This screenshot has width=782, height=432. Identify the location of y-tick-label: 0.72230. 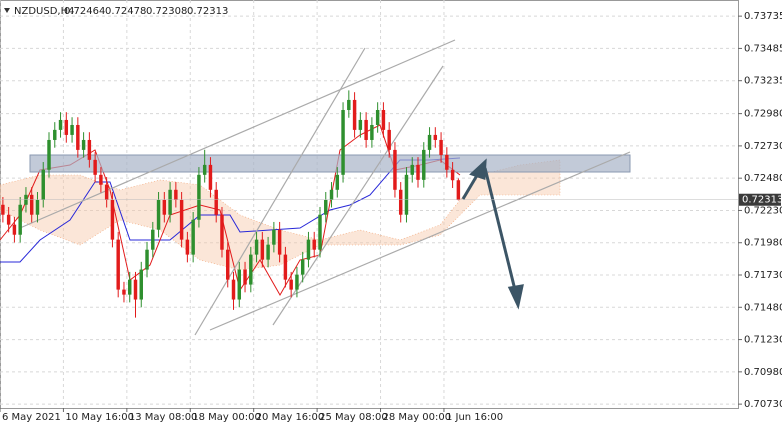
(763, 210).